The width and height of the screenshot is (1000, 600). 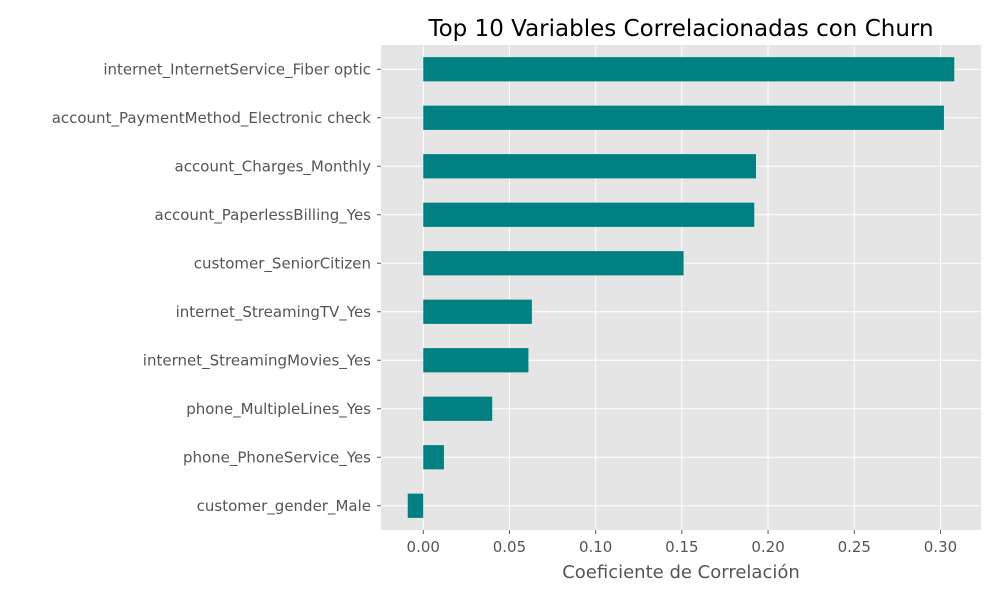 I want to click on x-axis-label: Coeficiente de Correlación, so click(x=681, y=572).